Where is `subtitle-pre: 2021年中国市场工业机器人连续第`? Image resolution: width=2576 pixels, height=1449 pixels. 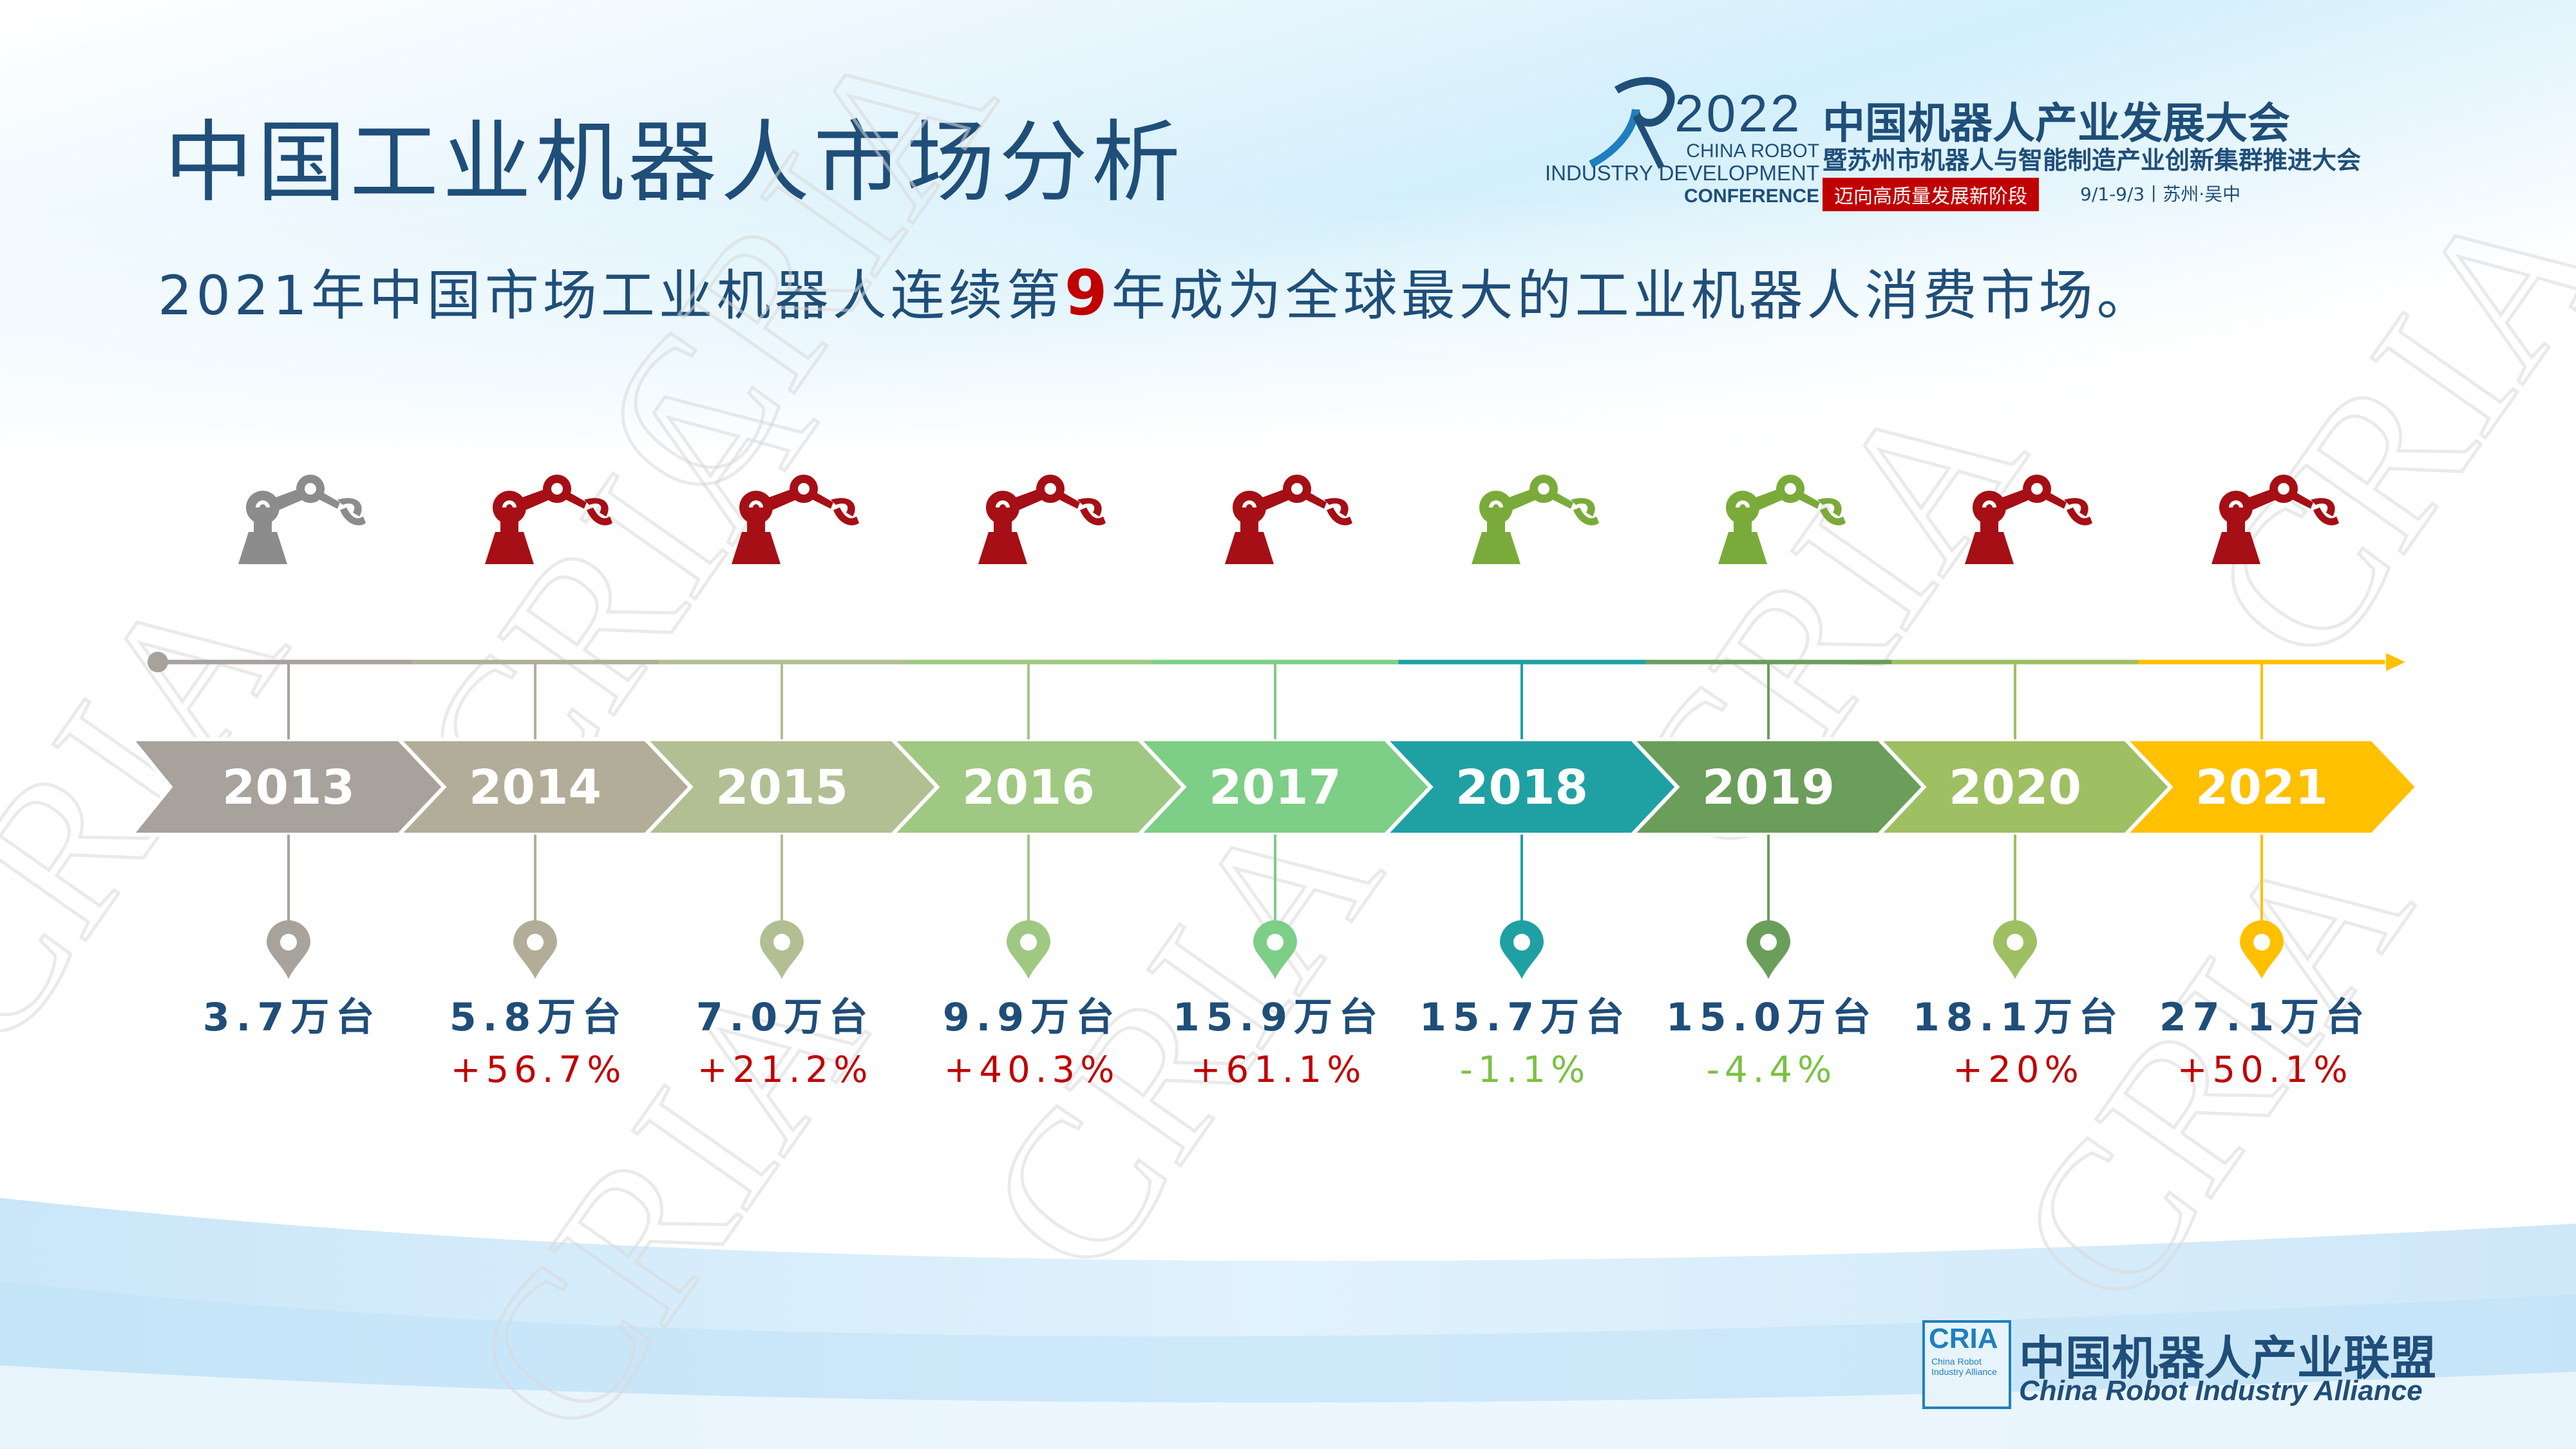
subtitle-pre: 2021年中国市场工业机器人连续第 is located at coordinates (611, 295).